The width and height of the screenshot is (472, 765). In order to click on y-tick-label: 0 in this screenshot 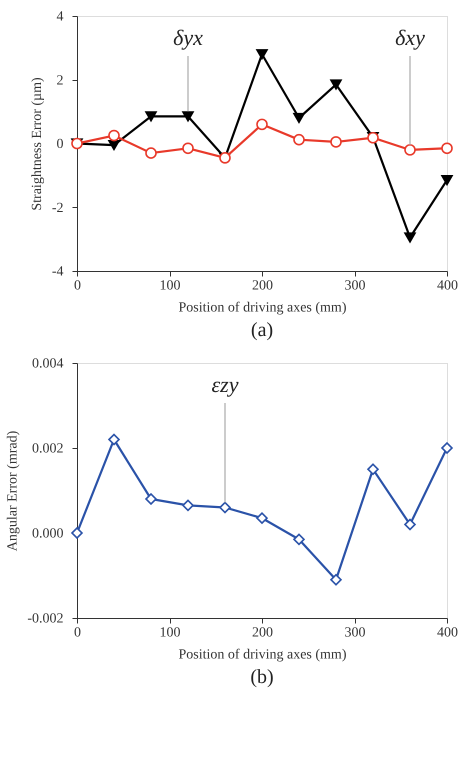, I will do `click(60, 144)`.